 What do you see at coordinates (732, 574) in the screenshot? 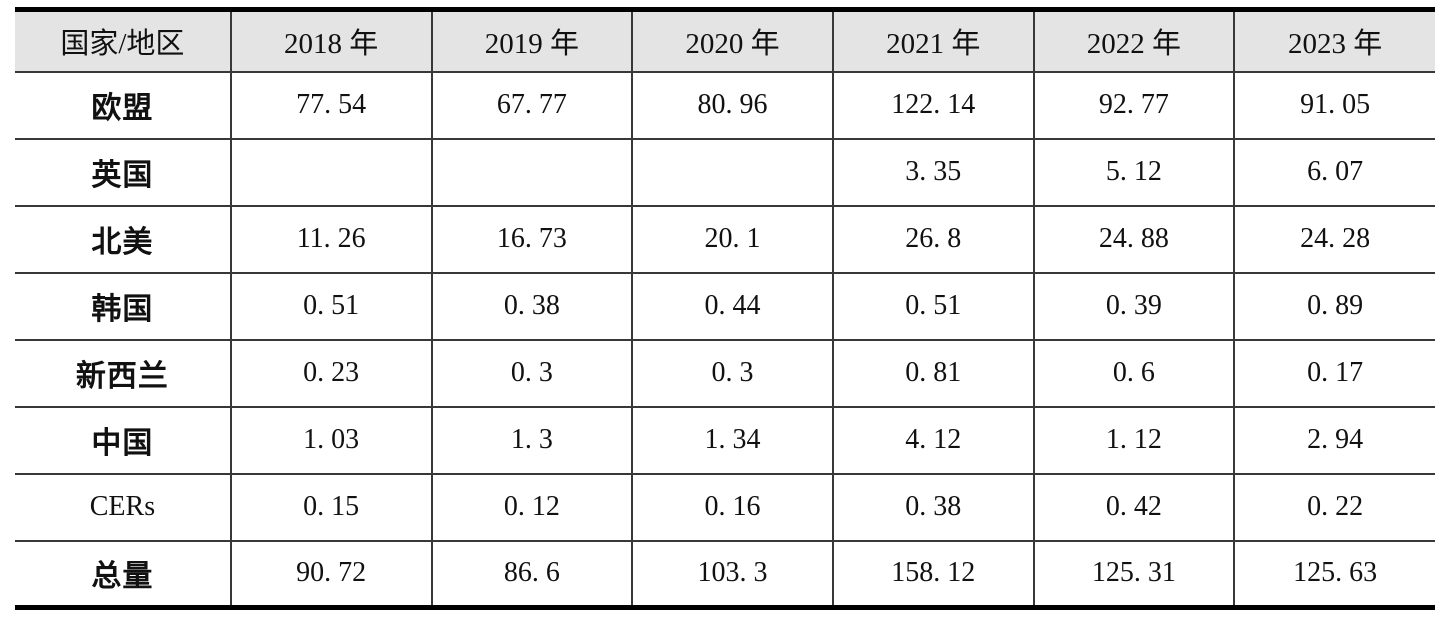
I see `value-cell: 103. 3` at bounding box center [732, 574].